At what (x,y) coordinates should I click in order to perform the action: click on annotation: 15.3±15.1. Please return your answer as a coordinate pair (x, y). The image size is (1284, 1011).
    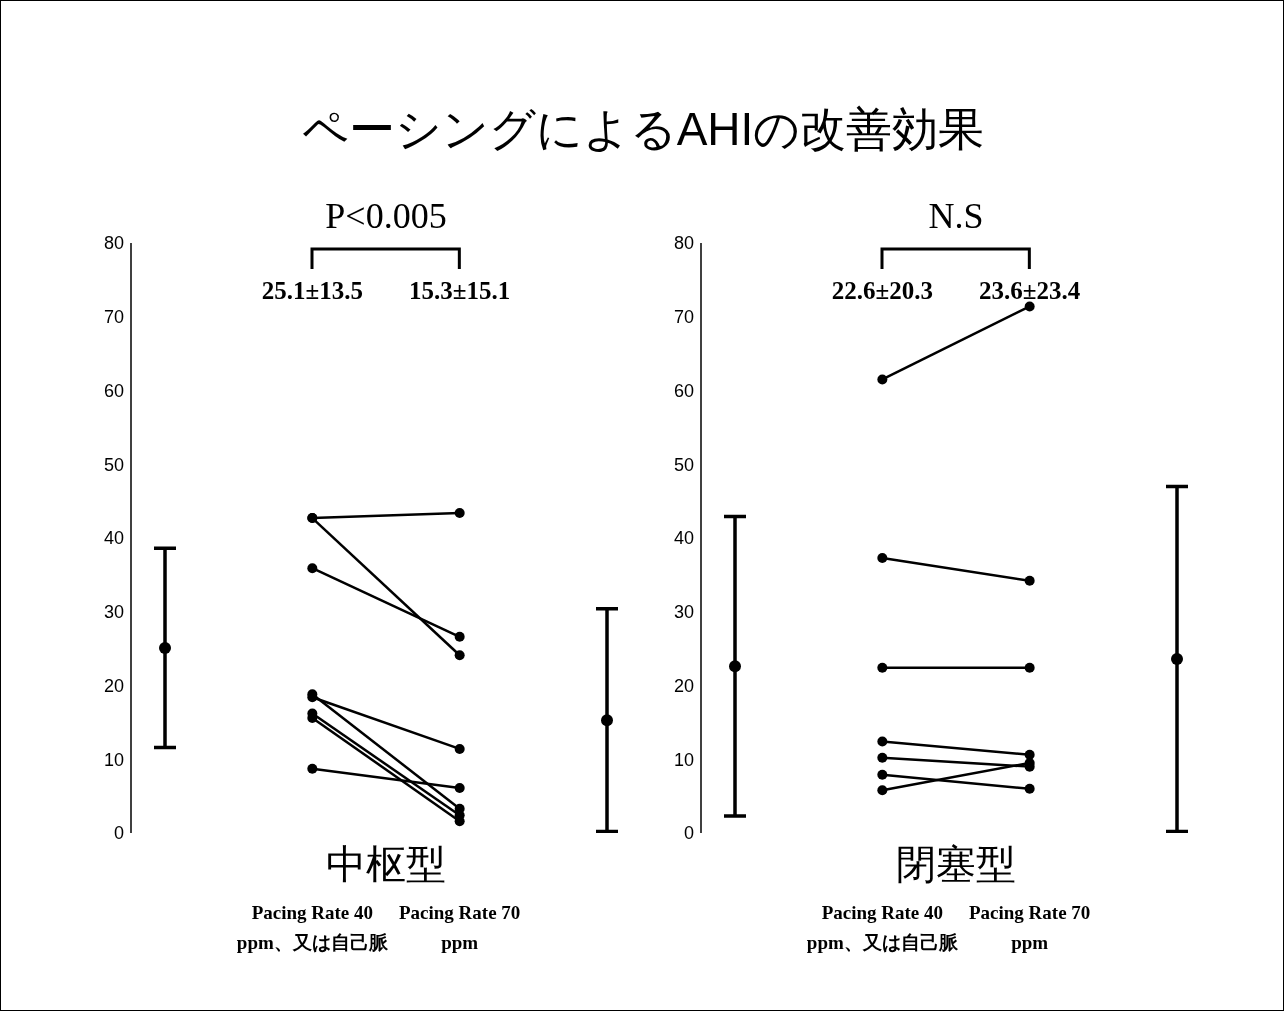
    Looking at the image, I should click on (460, 291).